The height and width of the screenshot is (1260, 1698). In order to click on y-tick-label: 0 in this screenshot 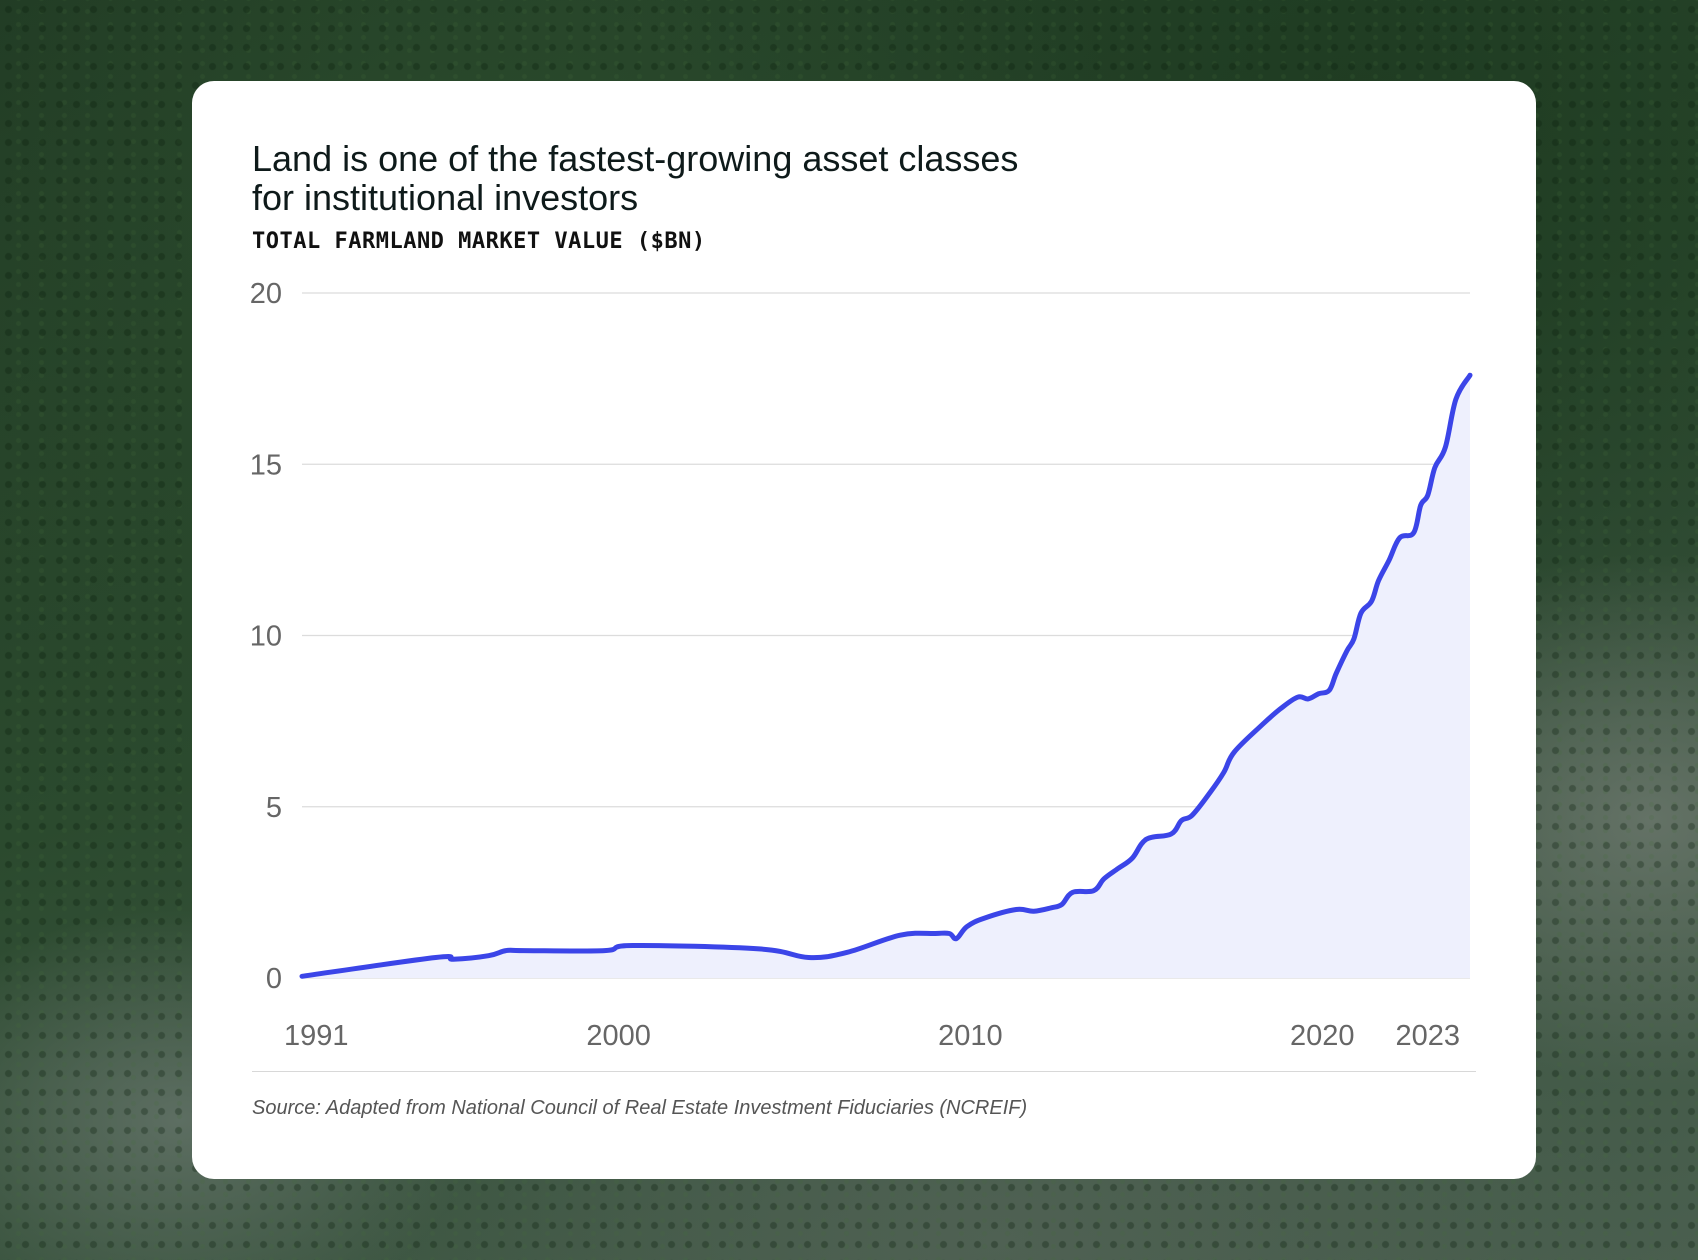, I will do `click(274, 979)`.